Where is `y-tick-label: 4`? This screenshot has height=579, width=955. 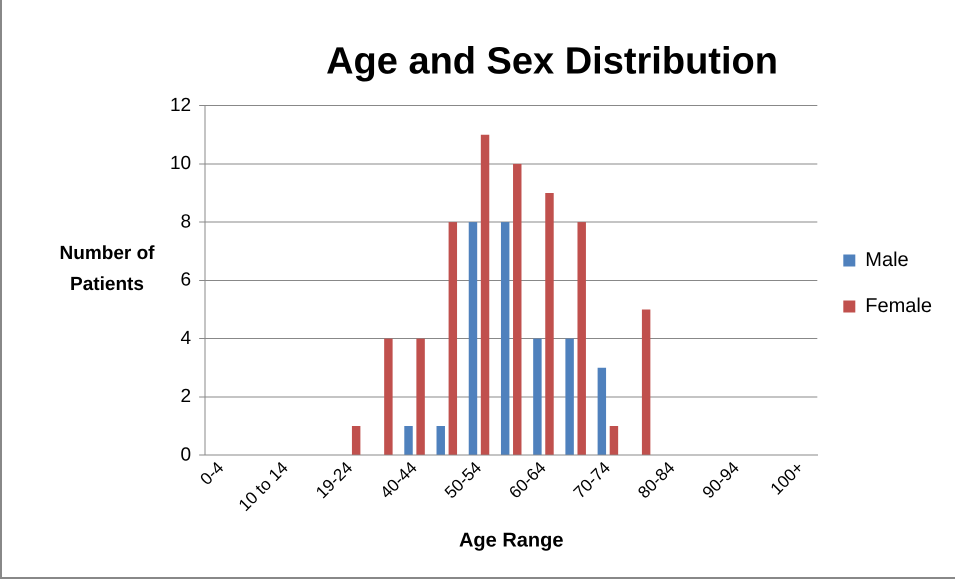 y-tick-label: 4 is located at coordinates (186, 338).